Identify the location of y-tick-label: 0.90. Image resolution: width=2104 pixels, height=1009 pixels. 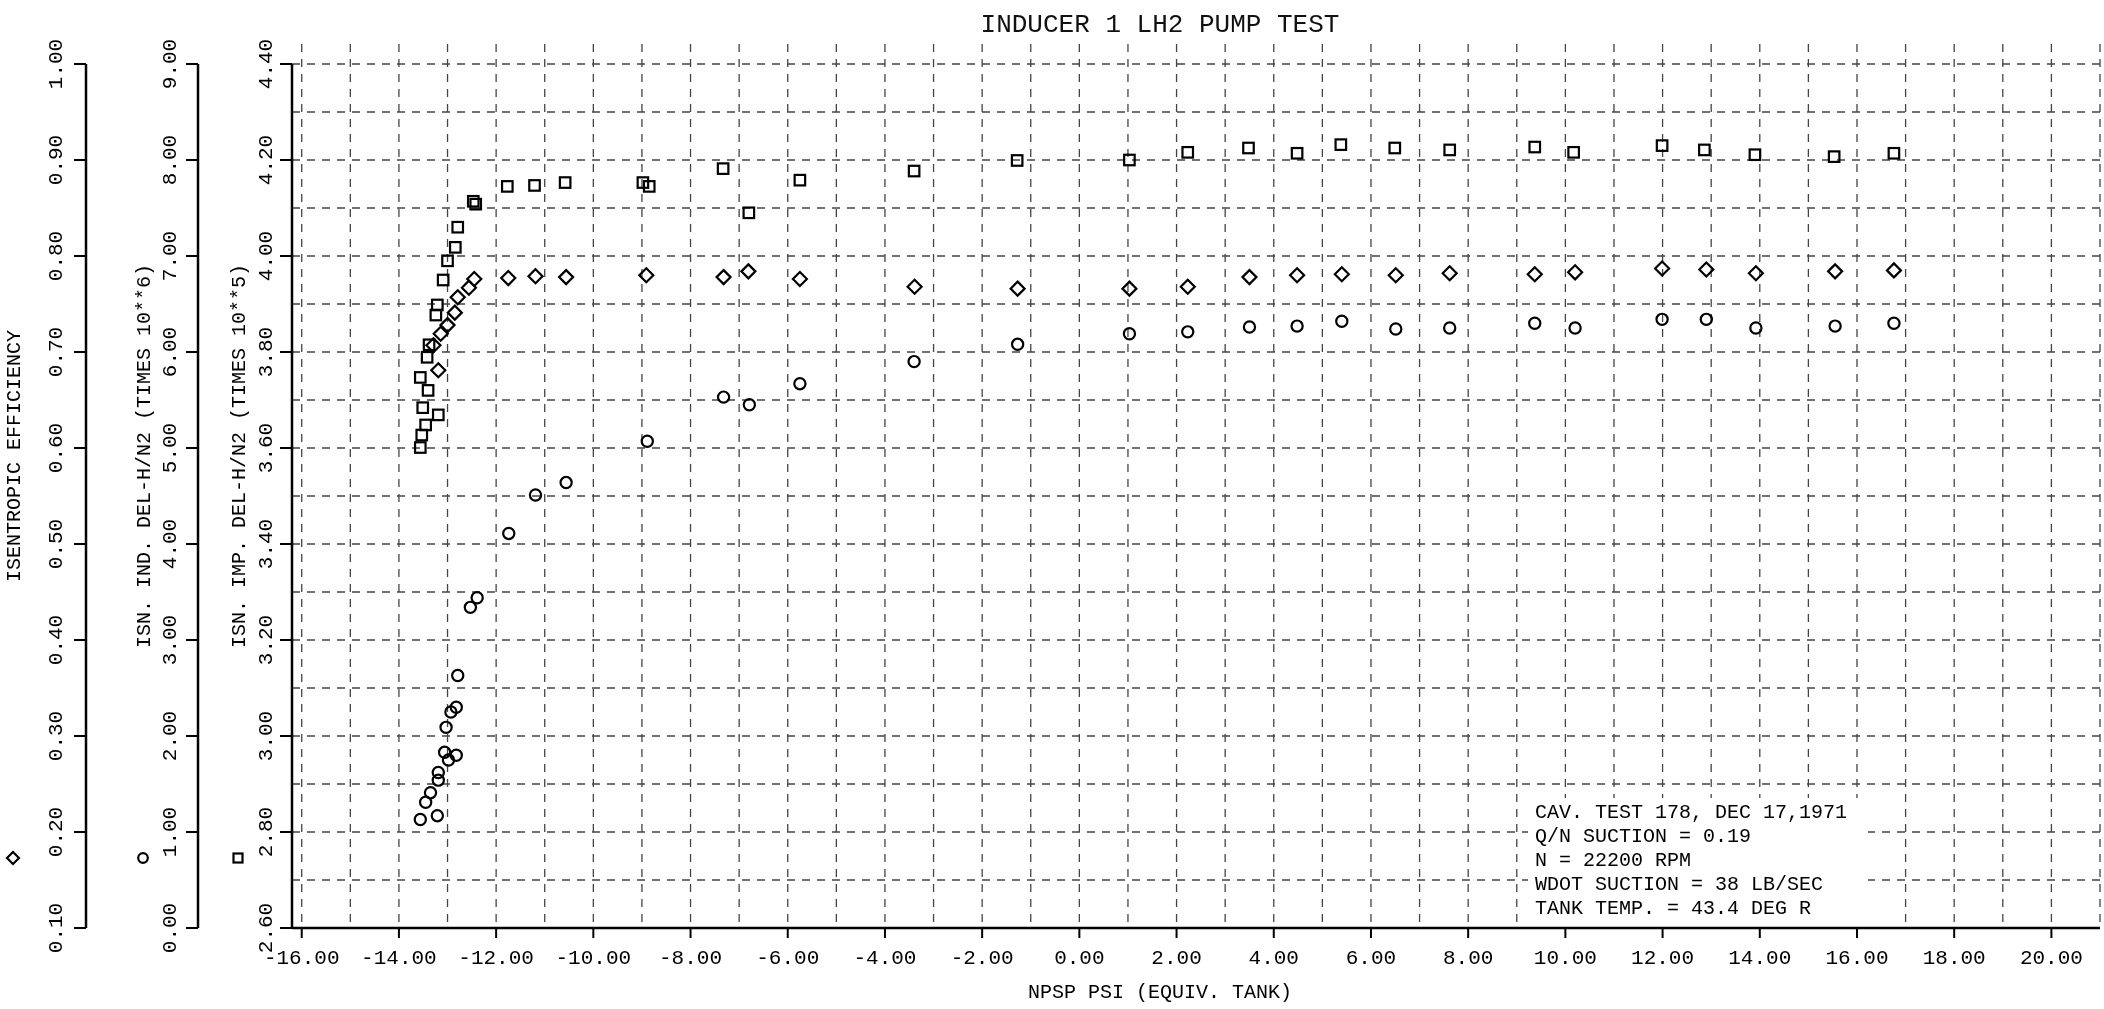
(56, 160).